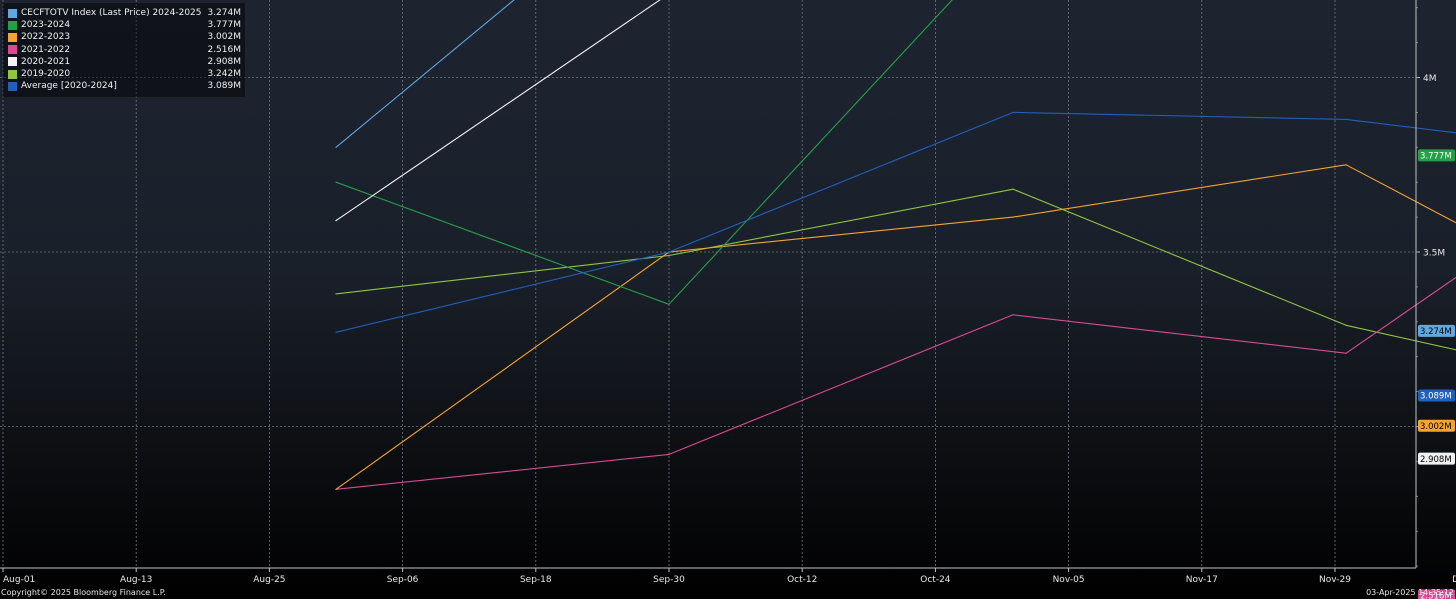 The width and height of the screenshot is (1456, 599). I want to click on x-tick-label: Nov-29, so click(1335, 580).